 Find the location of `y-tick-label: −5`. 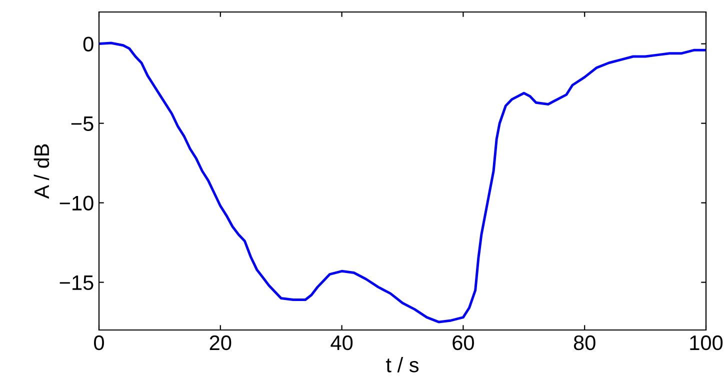

y-tick-label: −5 is located at coordinates (82, 124).